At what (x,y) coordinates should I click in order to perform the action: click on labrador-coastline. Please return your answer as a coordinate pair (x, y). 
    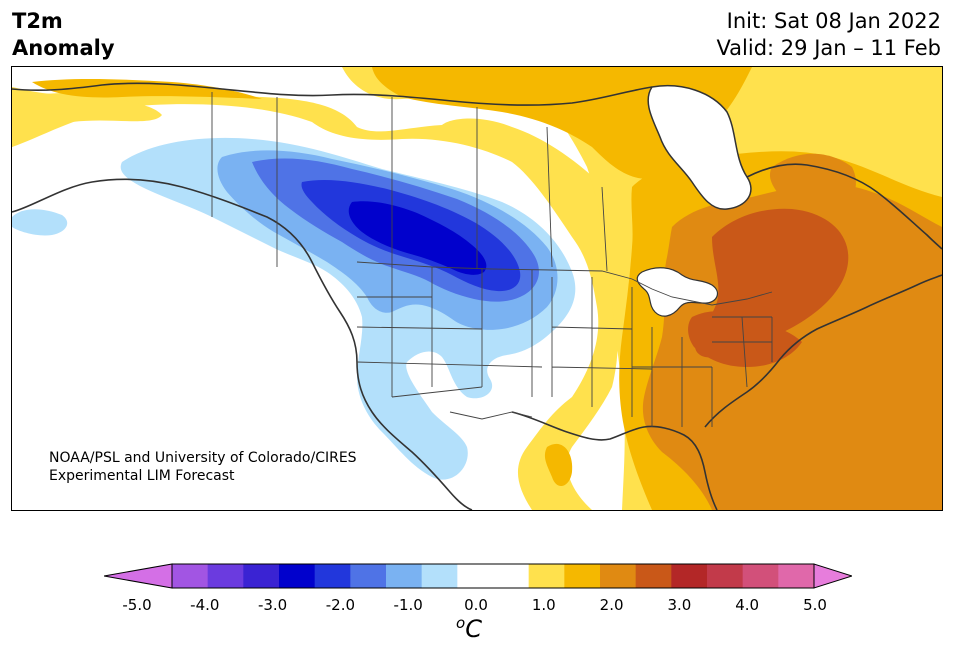
    Looking at the image, I should click on (844, 206).